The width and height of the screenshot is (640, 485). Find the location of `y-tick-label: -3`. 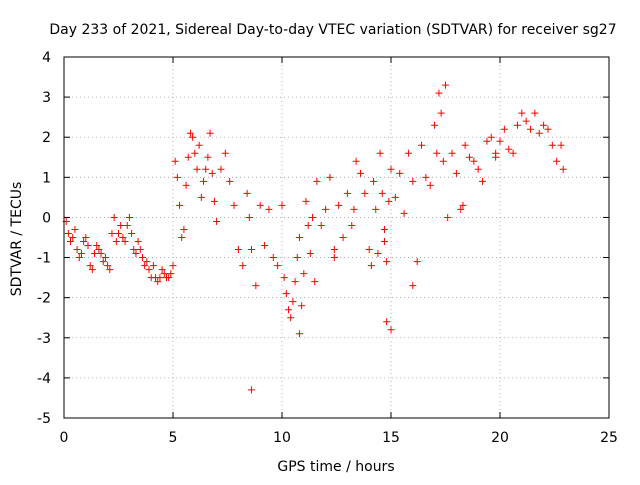

y-tick-label: -3 is located at coordinates (44, 339).